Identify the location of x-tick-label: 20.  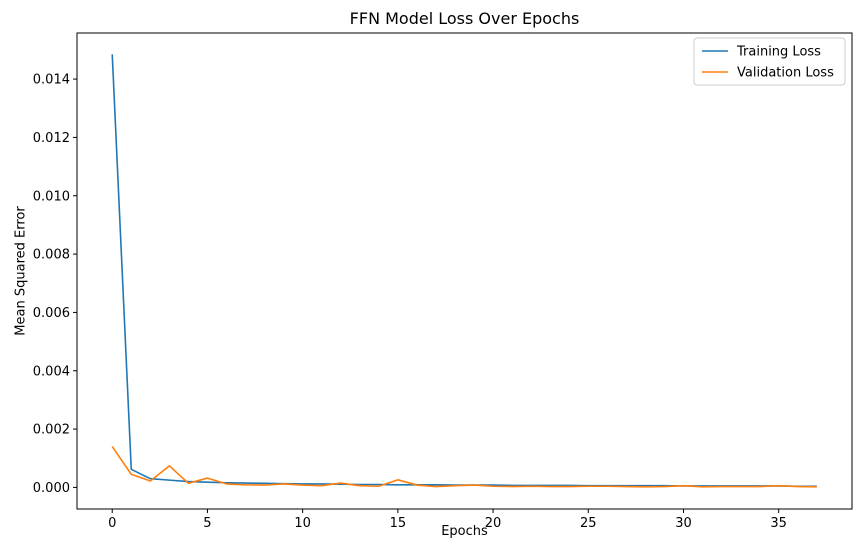
(493, 523).